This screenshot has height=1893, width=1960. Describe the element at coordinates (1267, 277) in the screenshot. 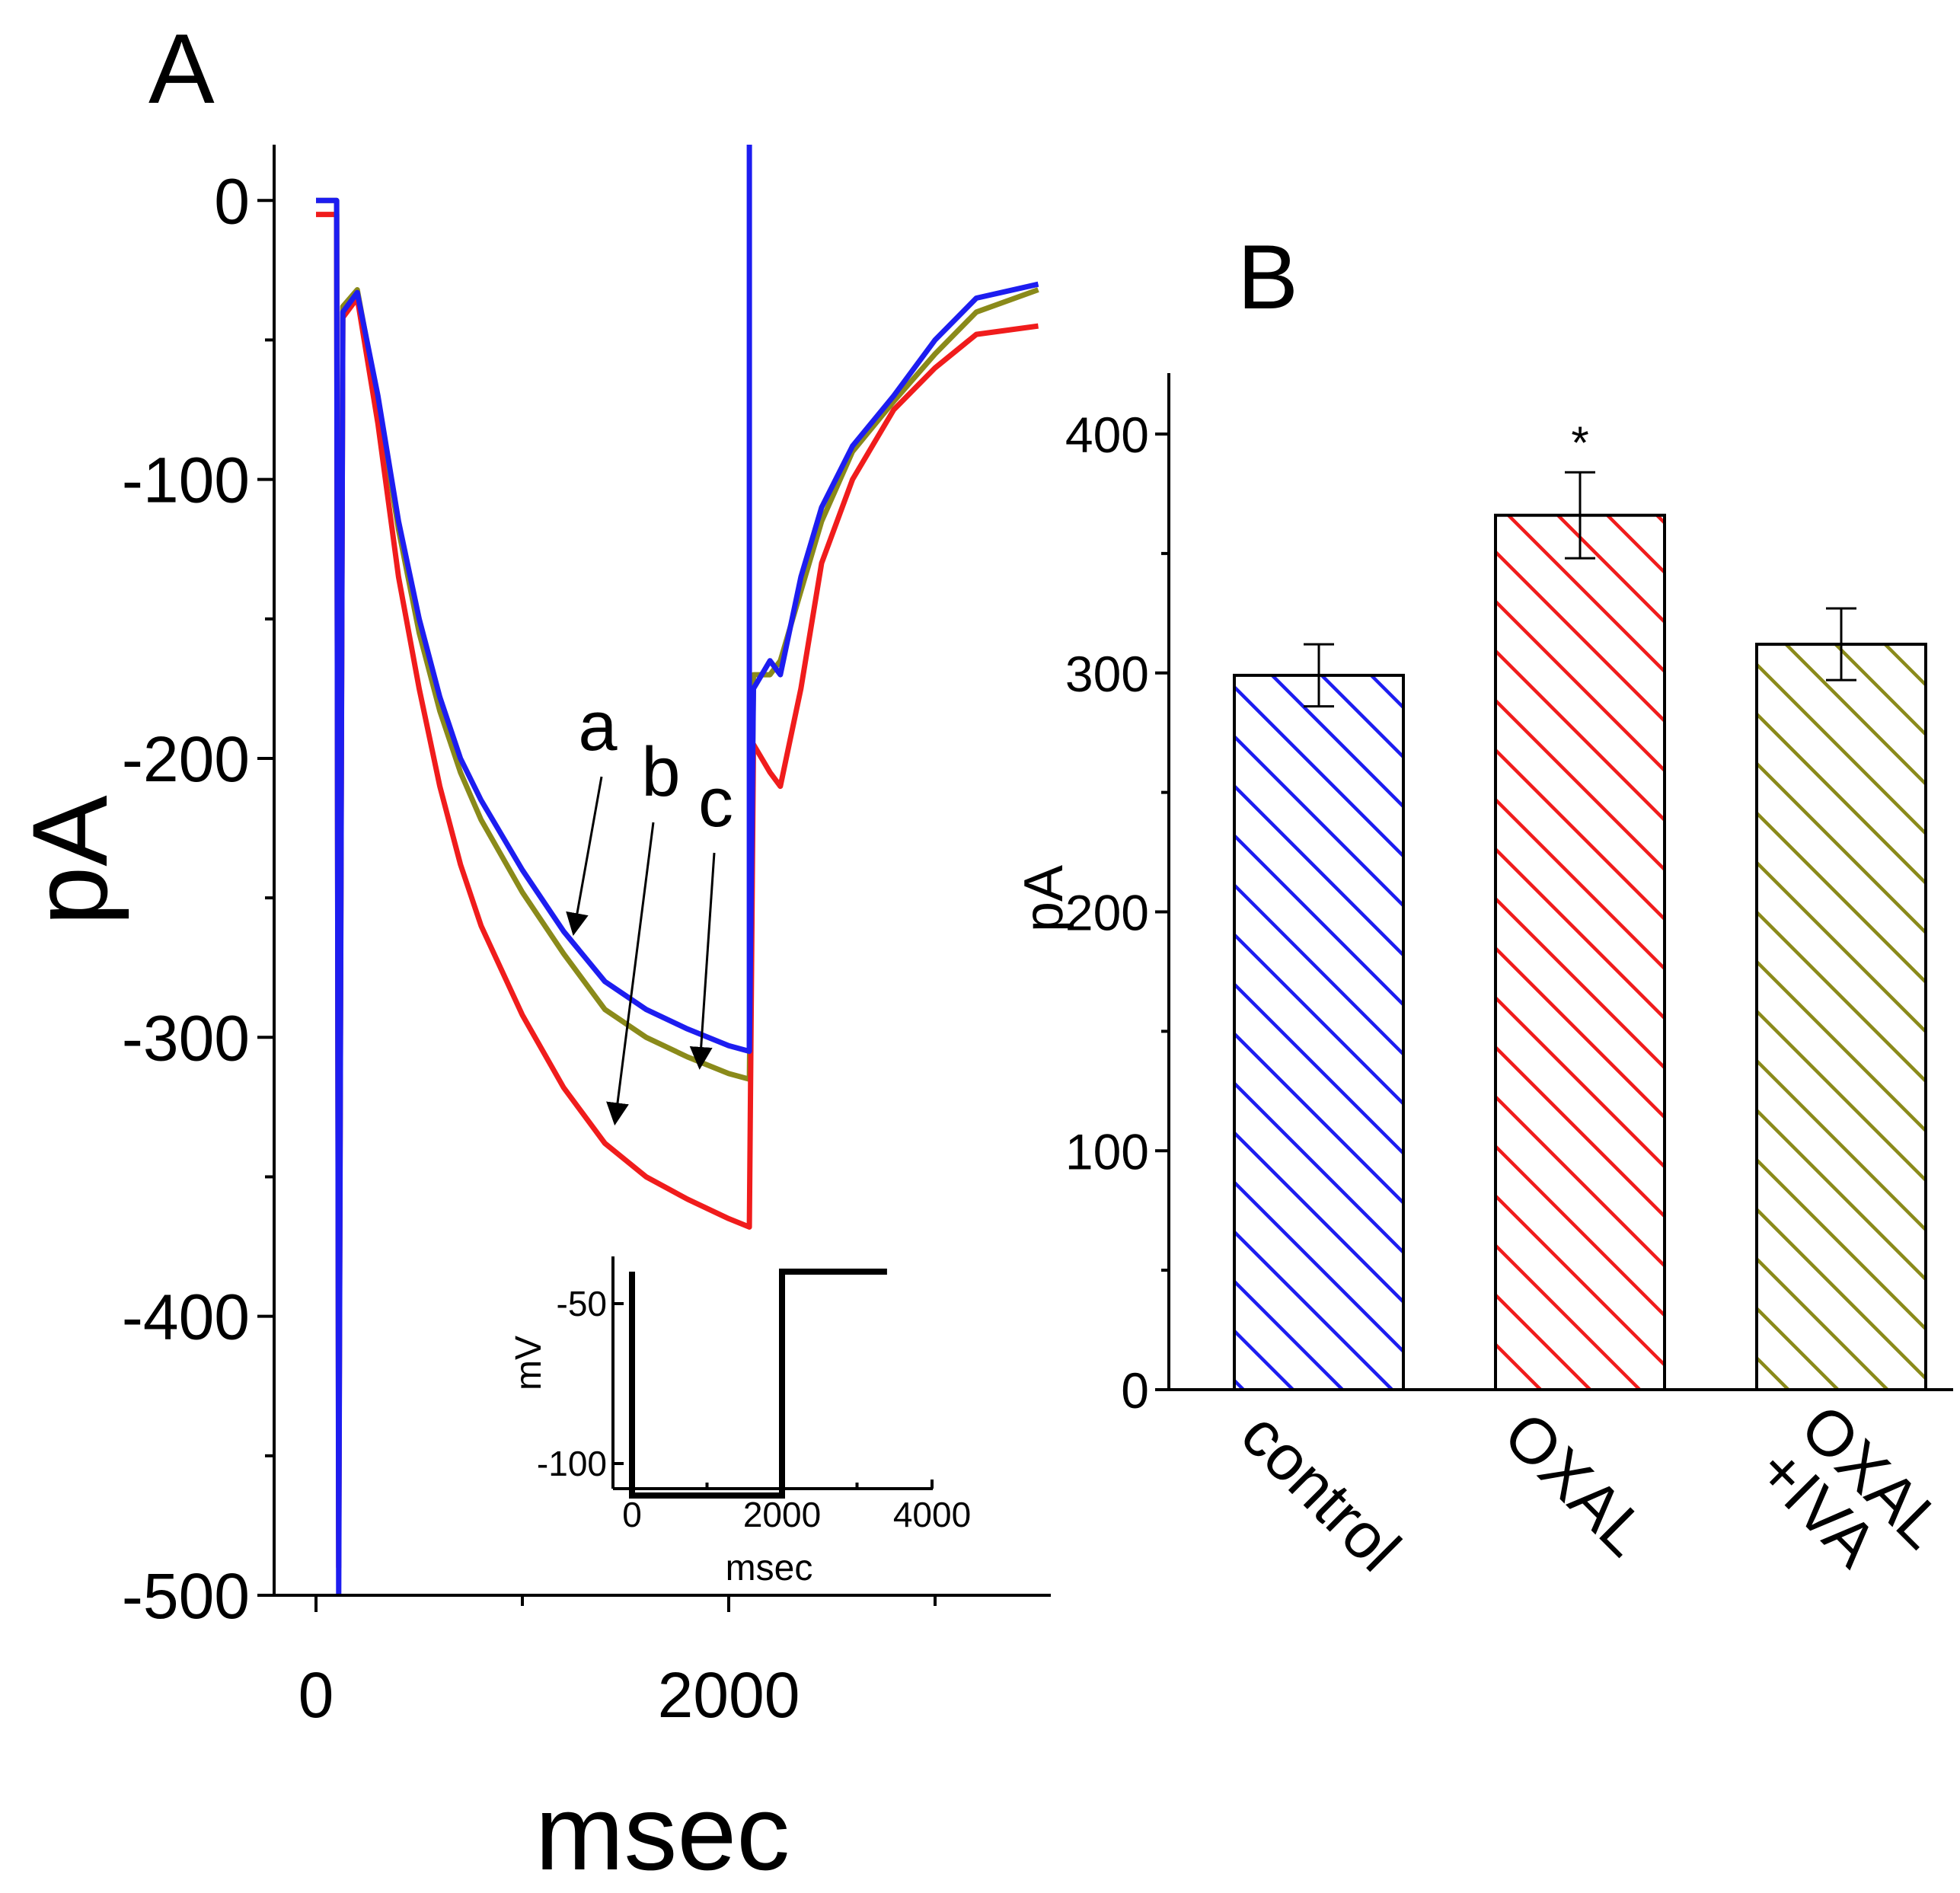

I see `panel-b-label: B` at that location.